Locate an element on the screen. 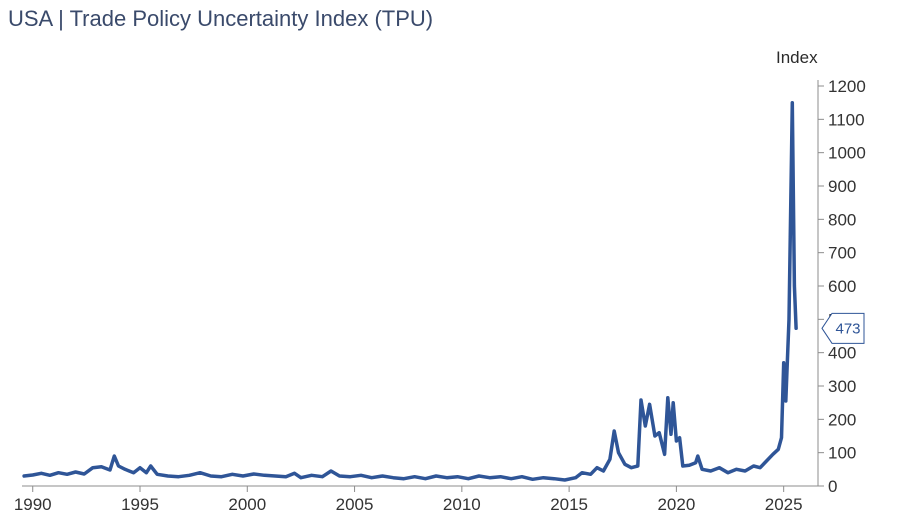  x-tick-label: 1990 is located at coordinates (33, 504).